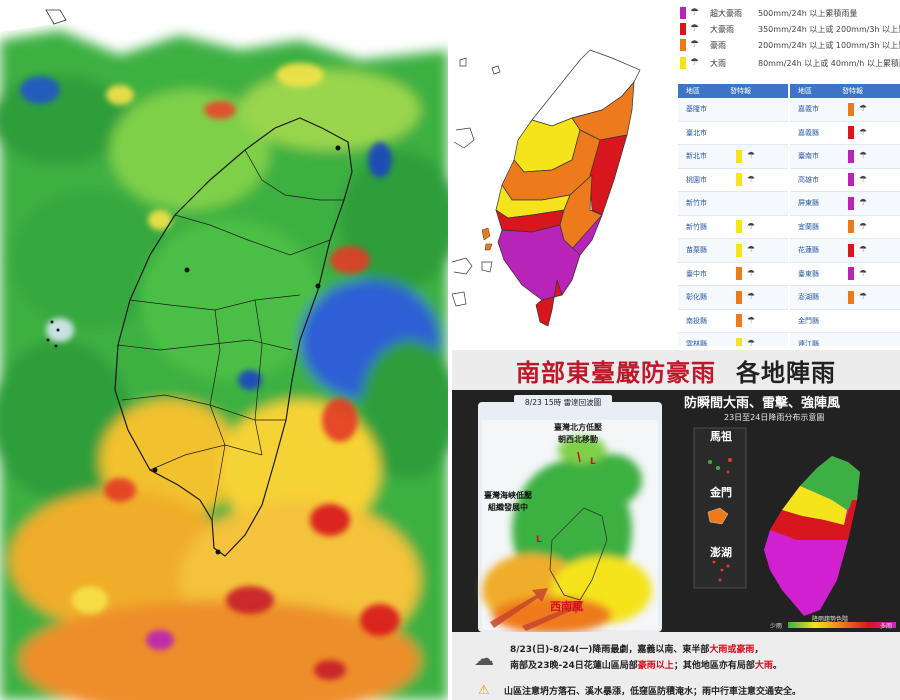 Image resolution: width=900 pixels, height=700 pixels. I want to click on table-row: 雲林縣 ☂, so click(733, 339).